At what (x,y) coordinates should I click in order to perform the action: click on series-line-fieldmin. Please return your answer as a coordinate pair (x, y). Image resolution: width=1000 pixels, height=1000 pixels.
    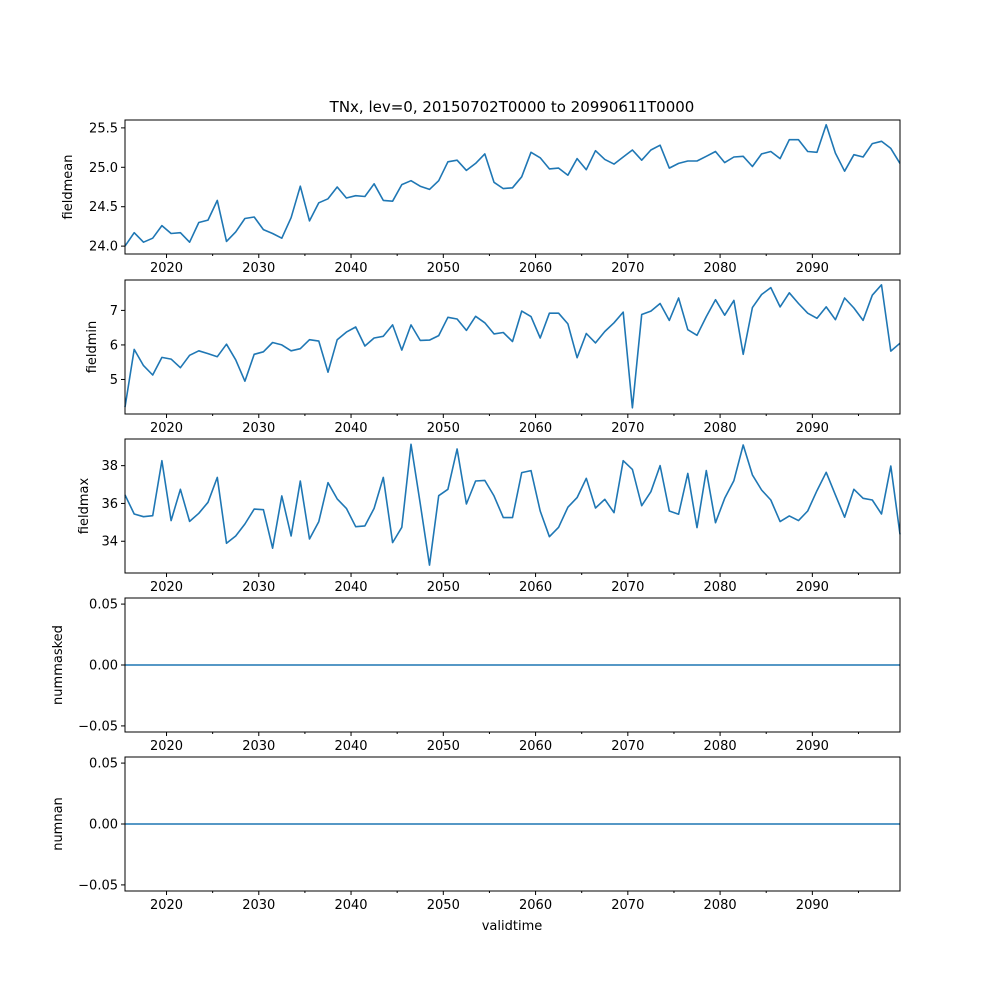
    Looking at the image, I should click on (512, 346).